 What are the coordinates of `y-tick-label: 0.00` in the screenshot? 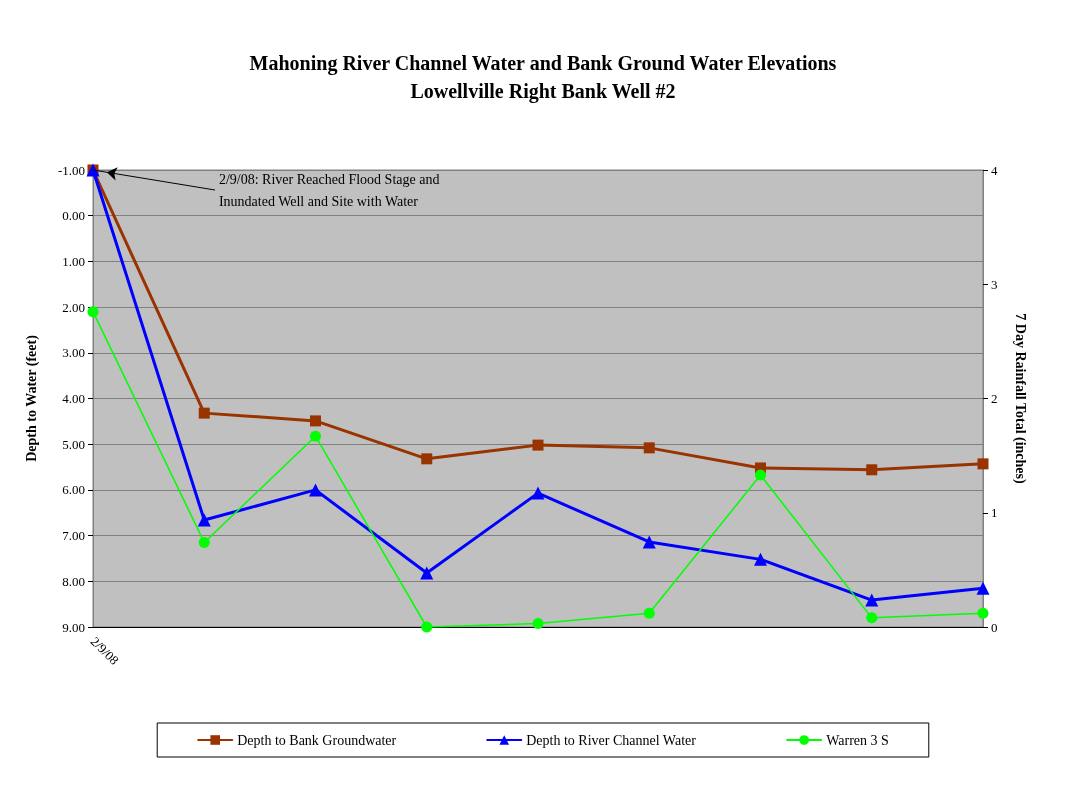 It's located at (73, 216).